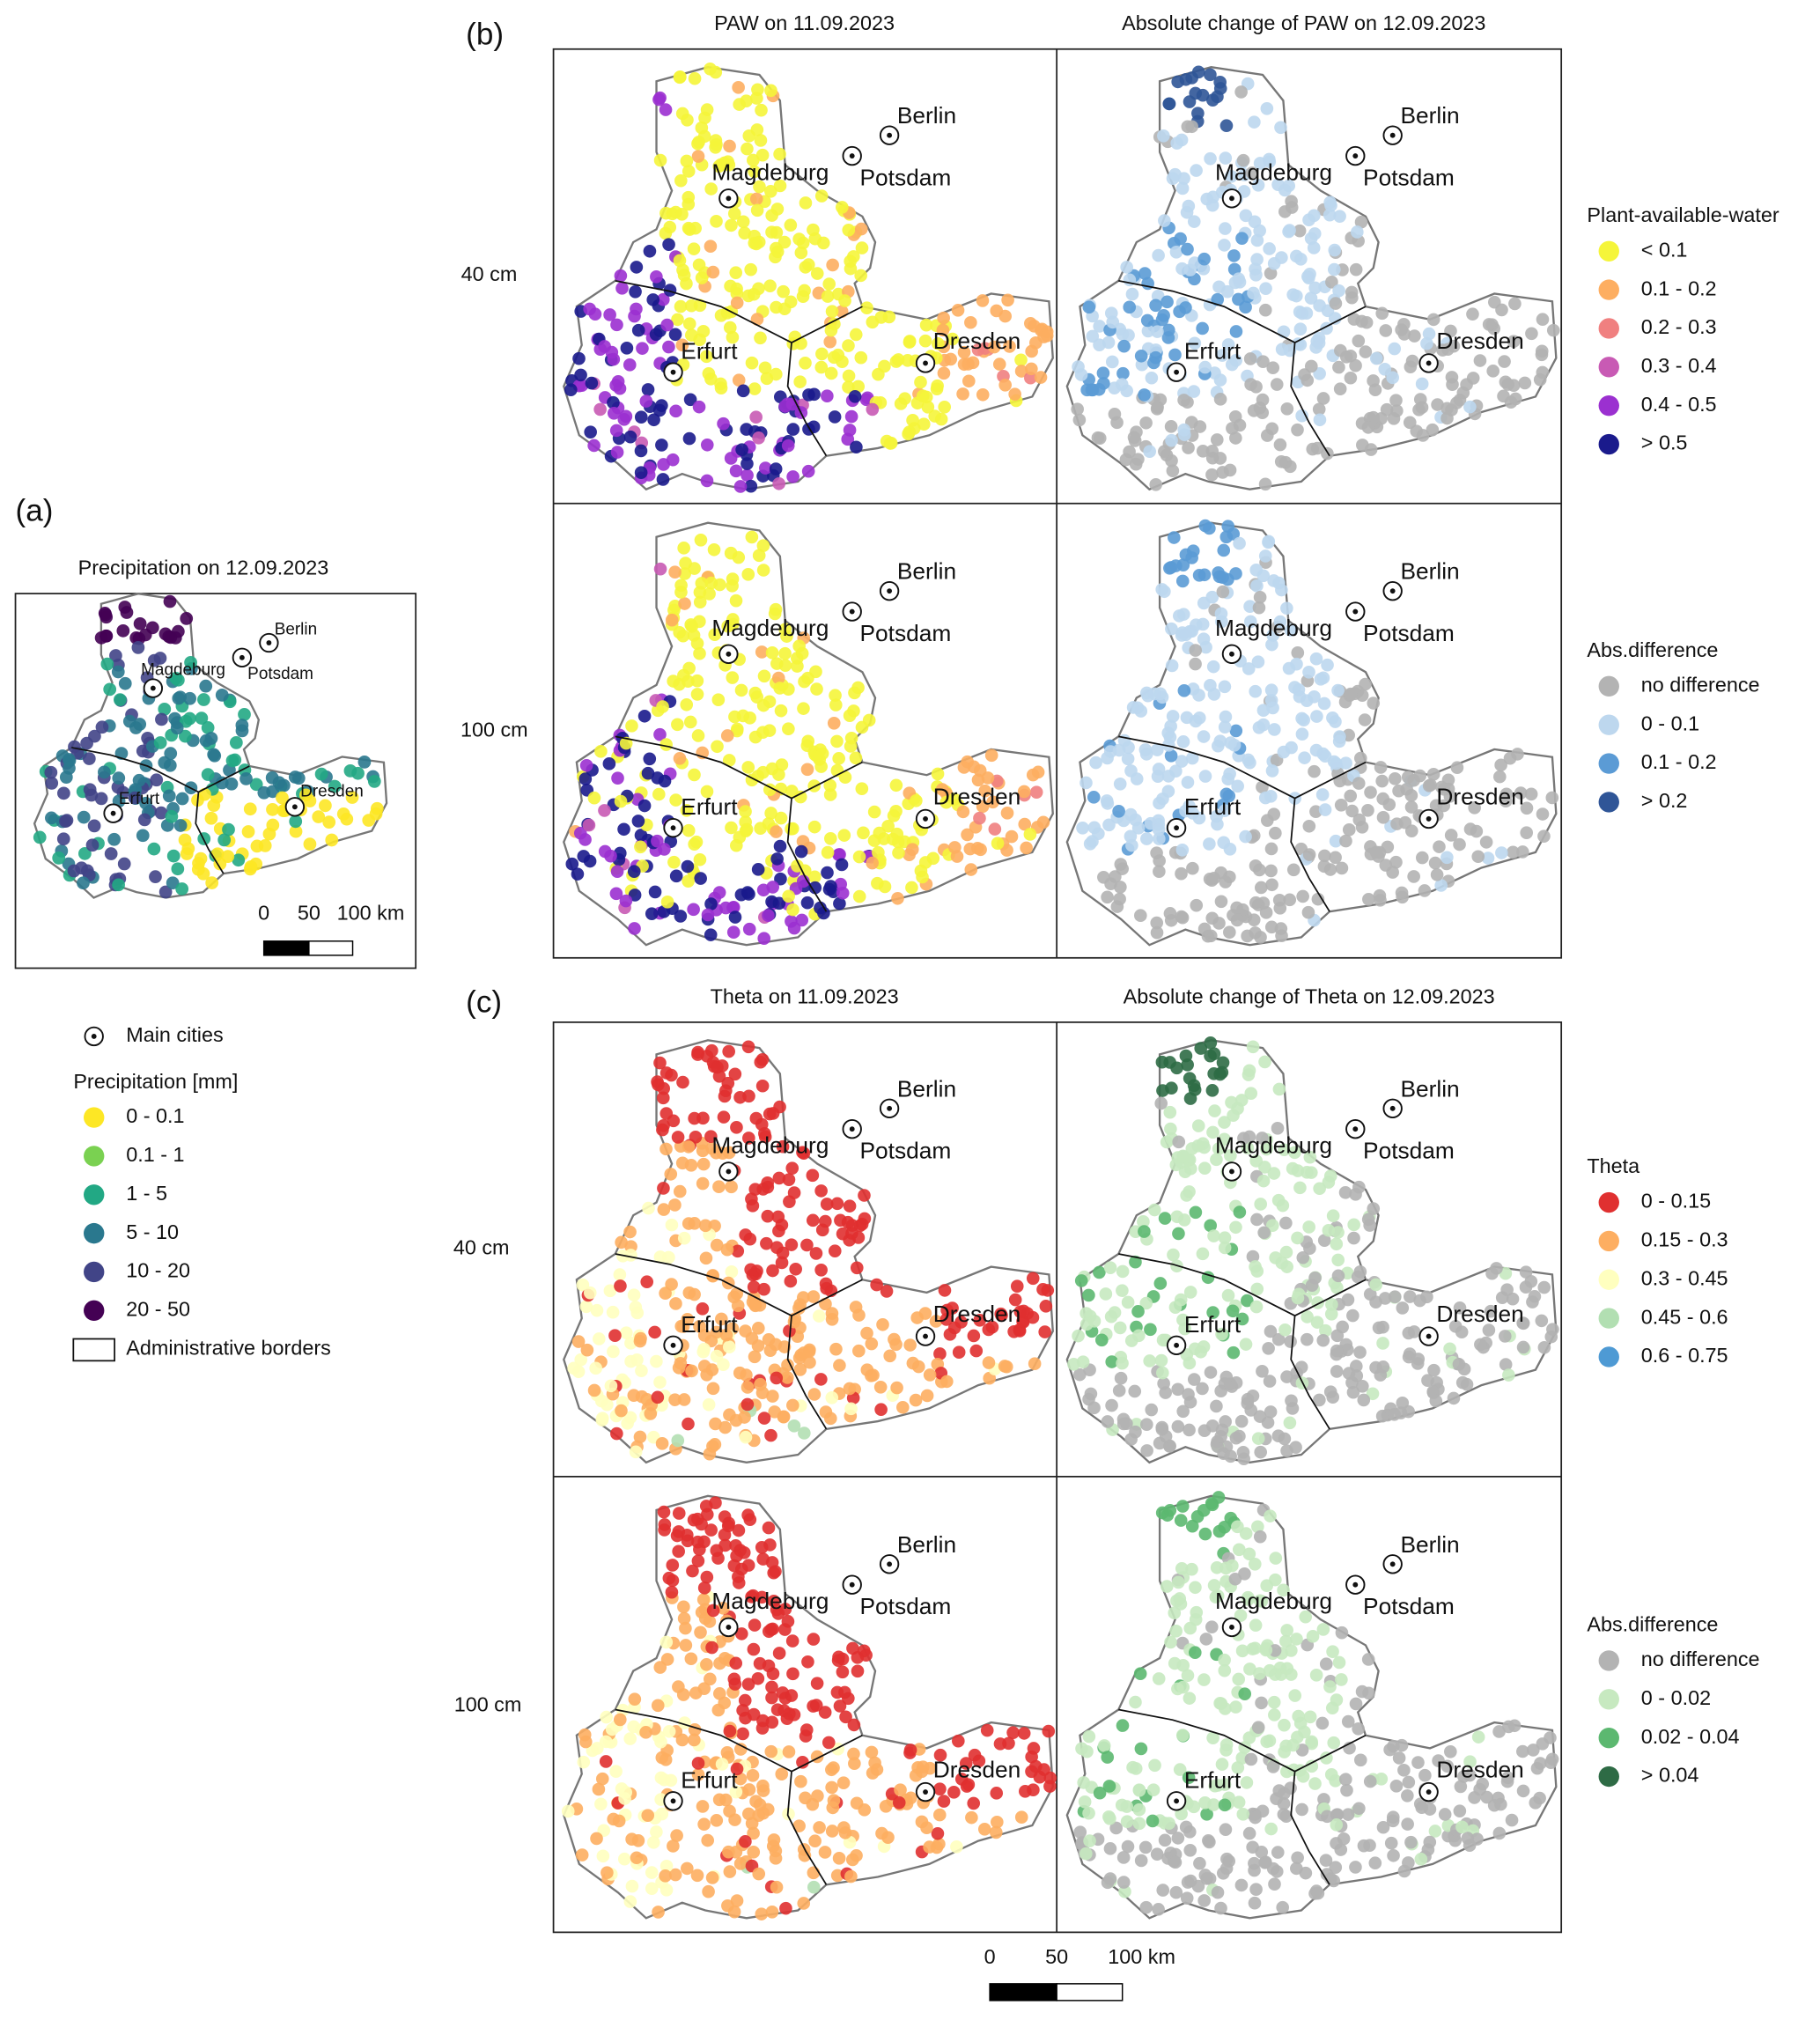 The image size is (1820, 2020). What do you see at coordinates (977, 341) in the screenshot?
I see `city-label: Dresden` at bounding box center [977, 341].